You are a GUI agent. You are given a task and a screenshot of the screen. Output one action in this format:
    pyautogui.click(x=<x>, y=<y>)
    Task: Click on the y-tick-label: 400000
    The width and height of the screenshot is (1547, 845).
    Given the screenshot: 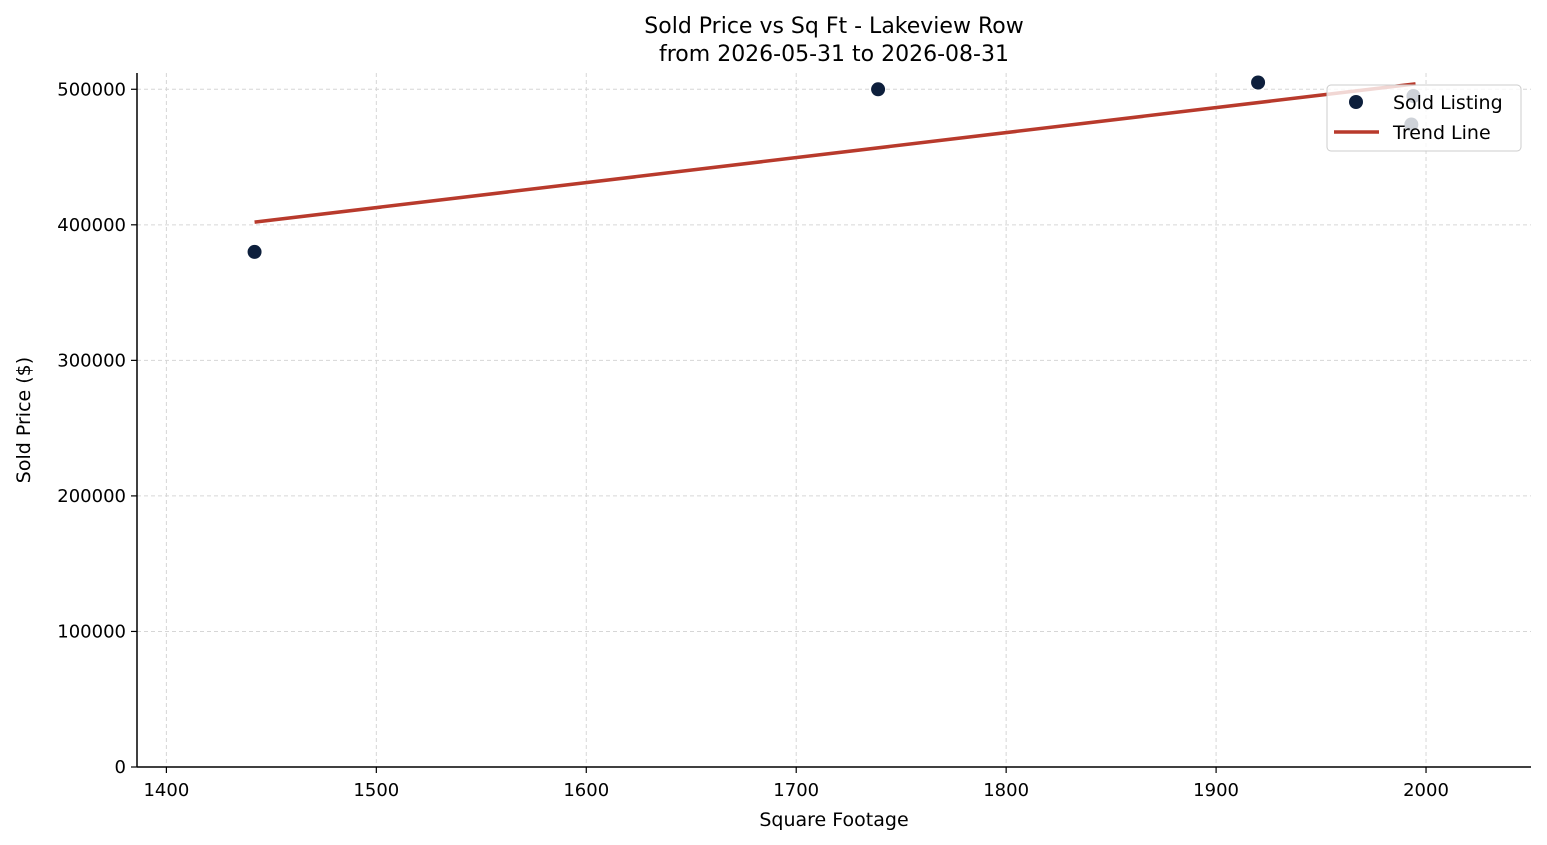 What is the action you would take?
    pyautogui.click(x=91, y=225)
    